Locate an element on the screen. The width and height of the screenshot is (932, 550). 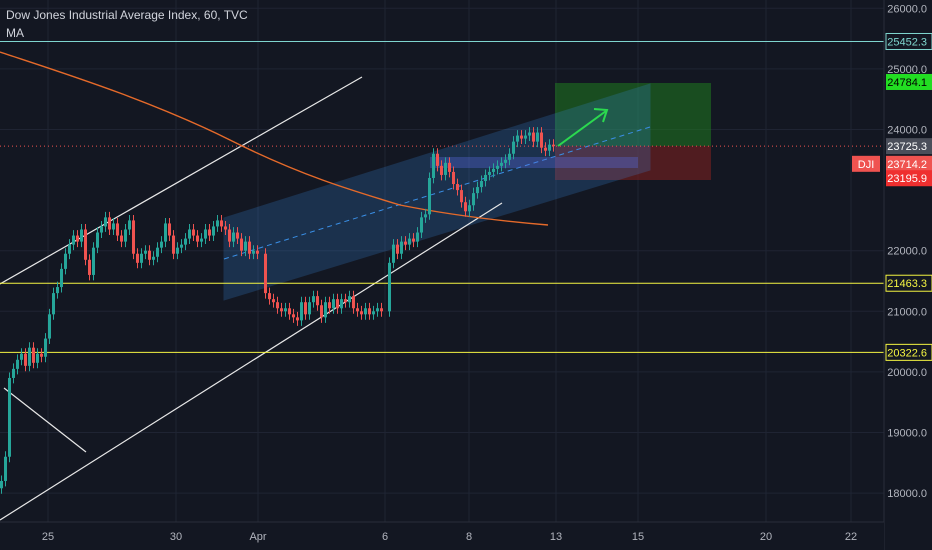
time-tick-label: 20 is located at coordinates (766, 537).